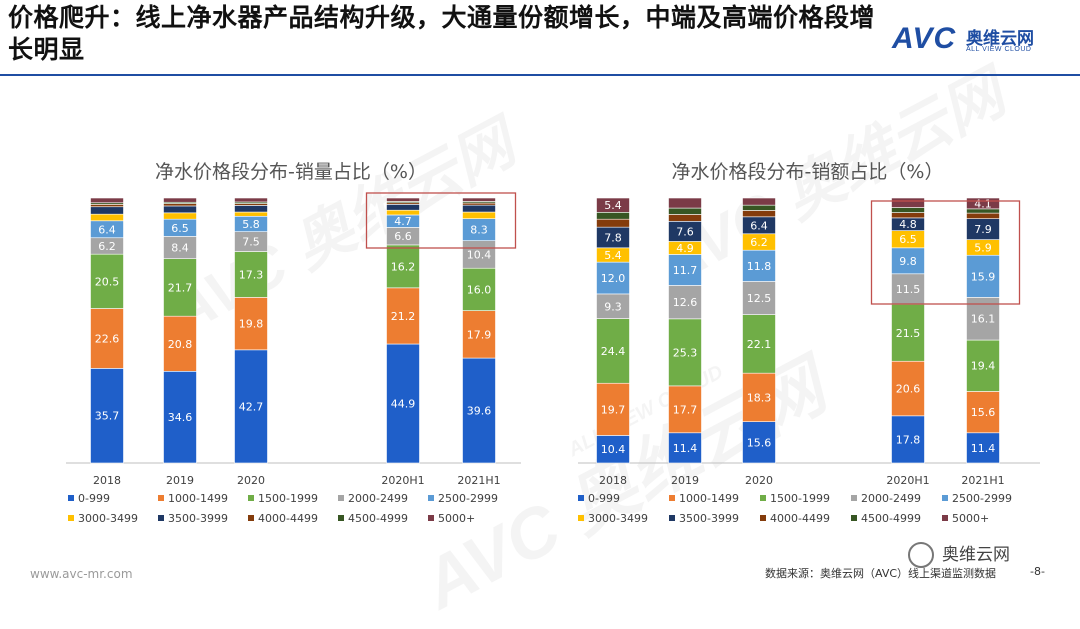  I want to click on data-label: 19.7, so click(613, 409).